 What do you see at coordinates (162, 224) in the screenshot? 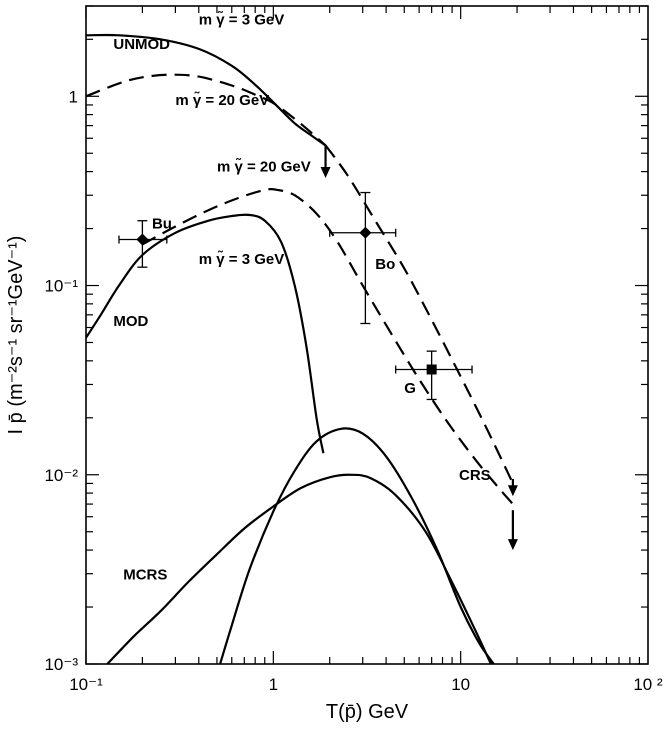
I see `annotation-bu: Bu` at bounding box center [162, 224].